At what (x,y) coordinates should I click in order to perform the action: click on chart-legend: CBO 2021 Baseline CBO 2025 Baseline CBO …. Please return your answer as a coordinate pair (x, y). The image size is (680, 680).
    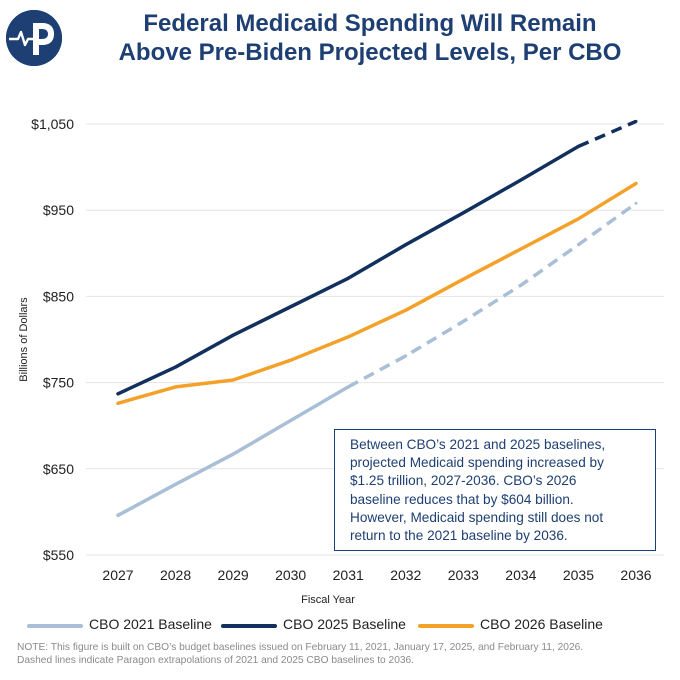
    Looking at the image, I should click on (340, 625).